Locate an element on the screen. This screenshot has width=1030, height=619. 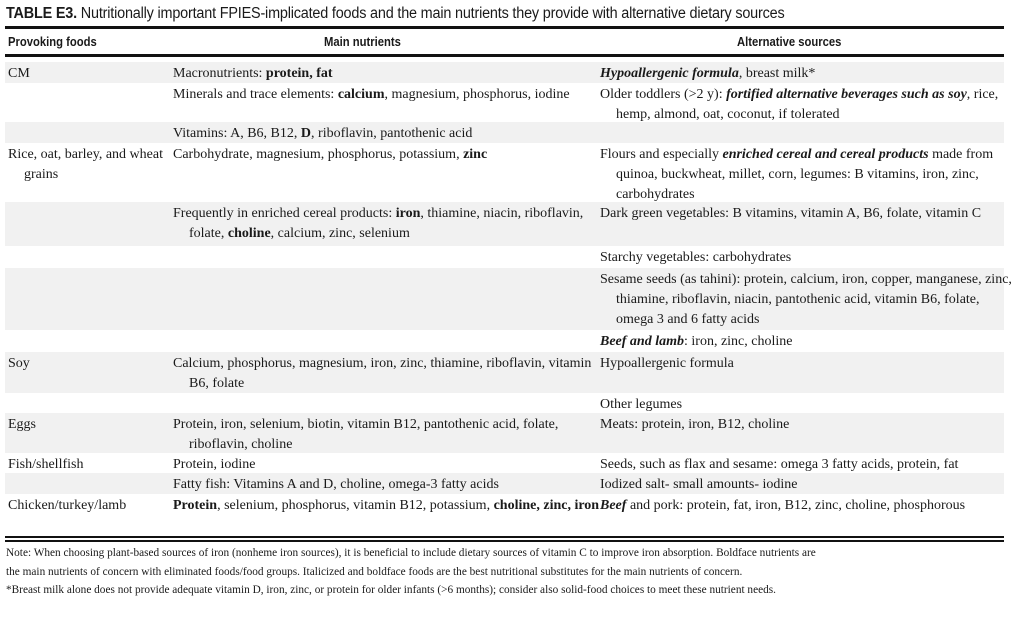
text-segment: Beef and lamb is located at coordinates (642, 341).